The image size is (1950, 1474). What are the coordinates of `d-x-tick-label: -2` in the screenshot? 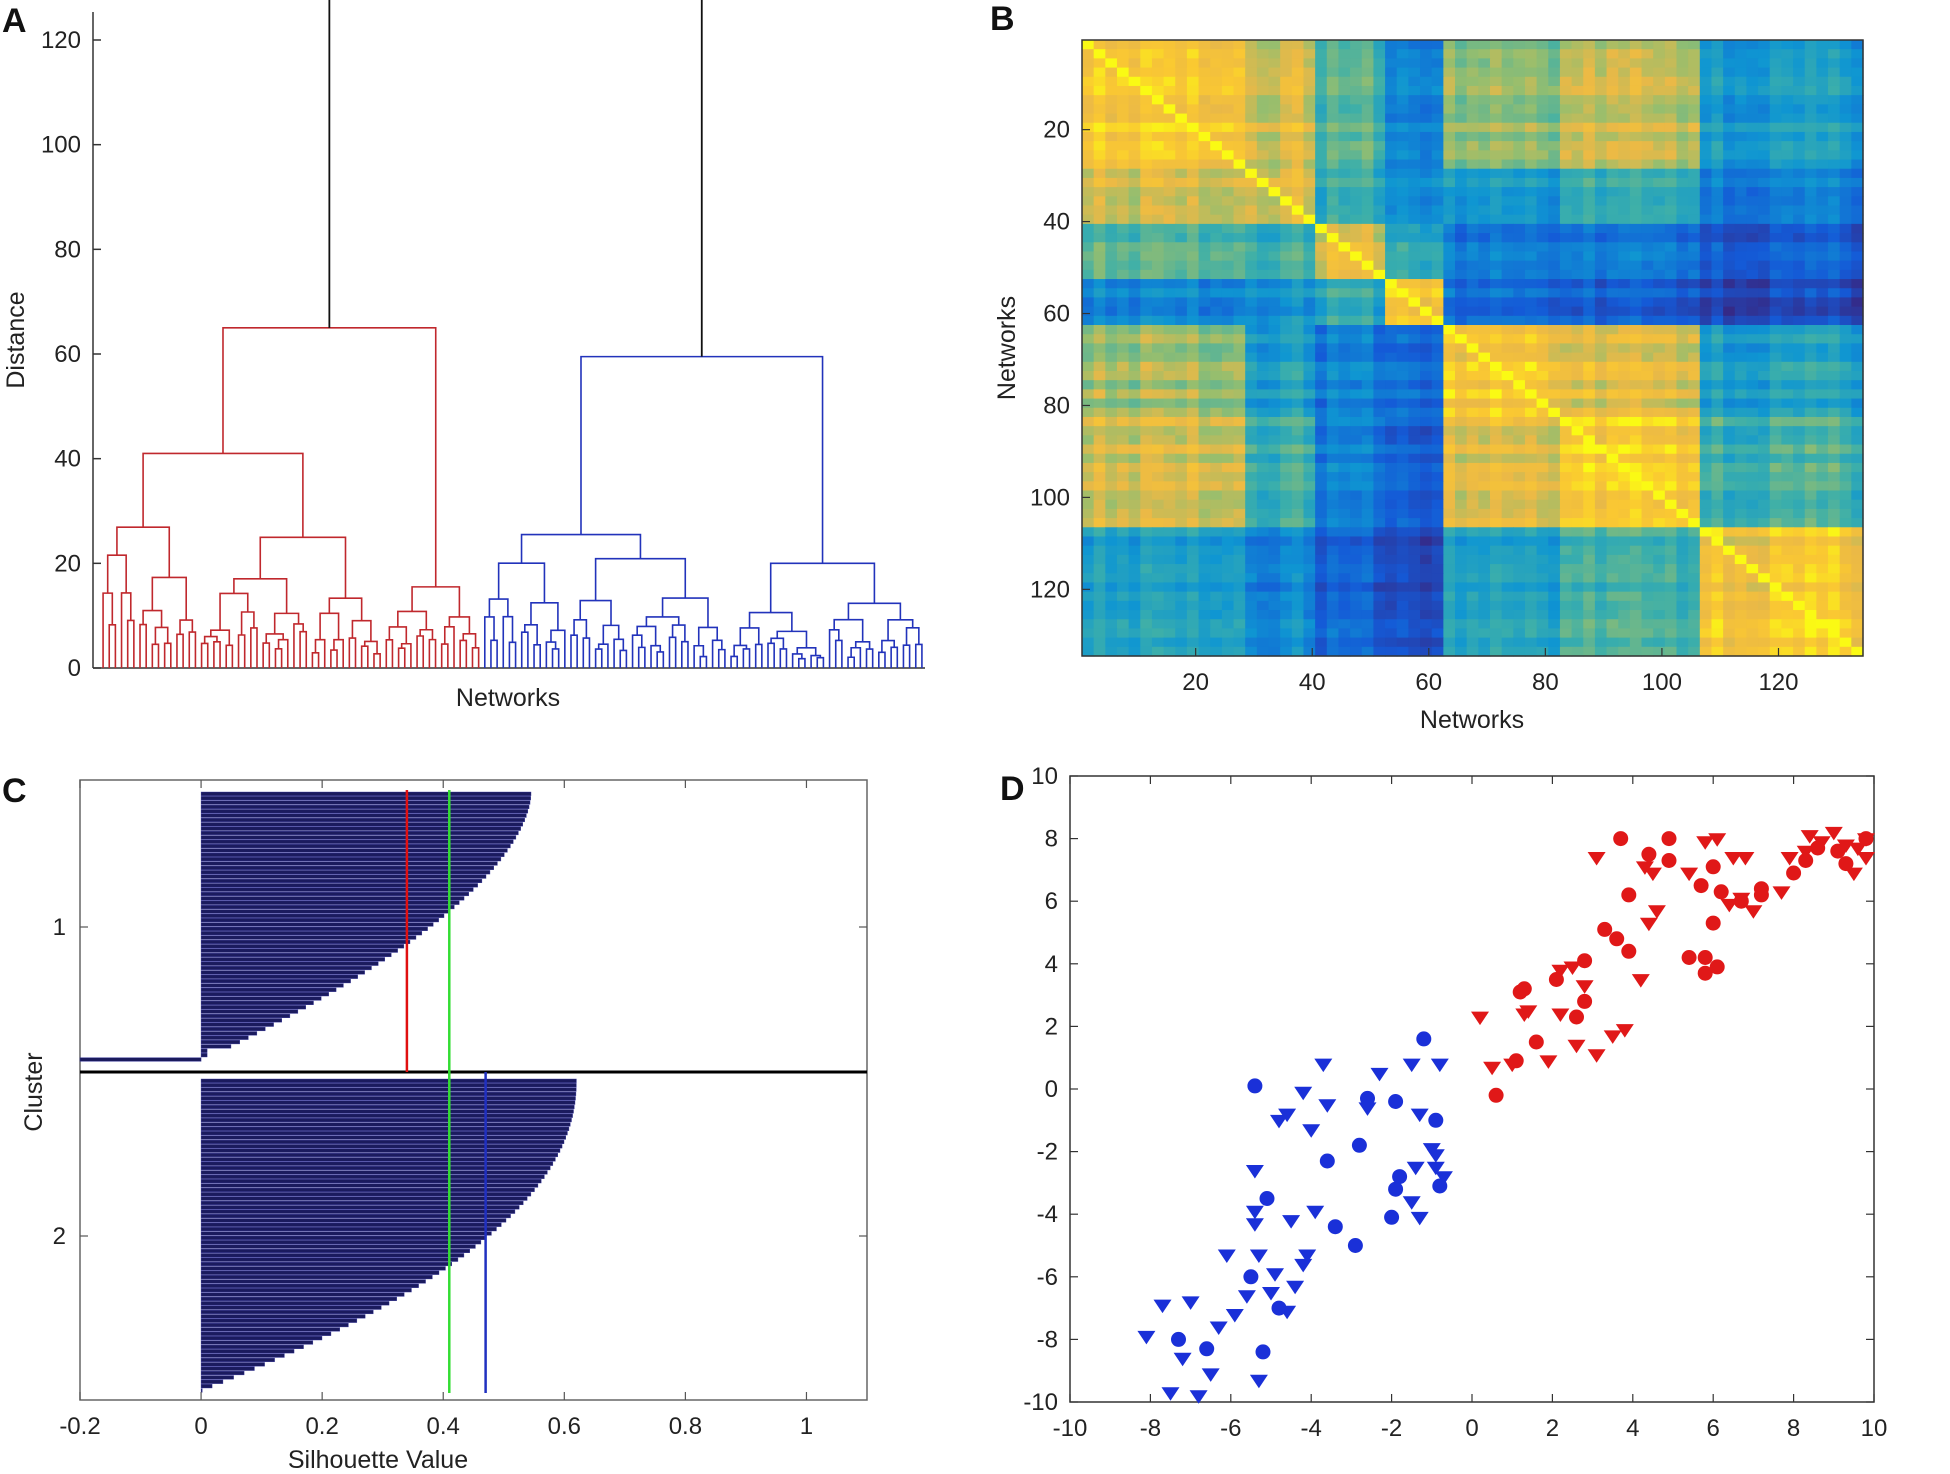 It's located at (1391, 1428).